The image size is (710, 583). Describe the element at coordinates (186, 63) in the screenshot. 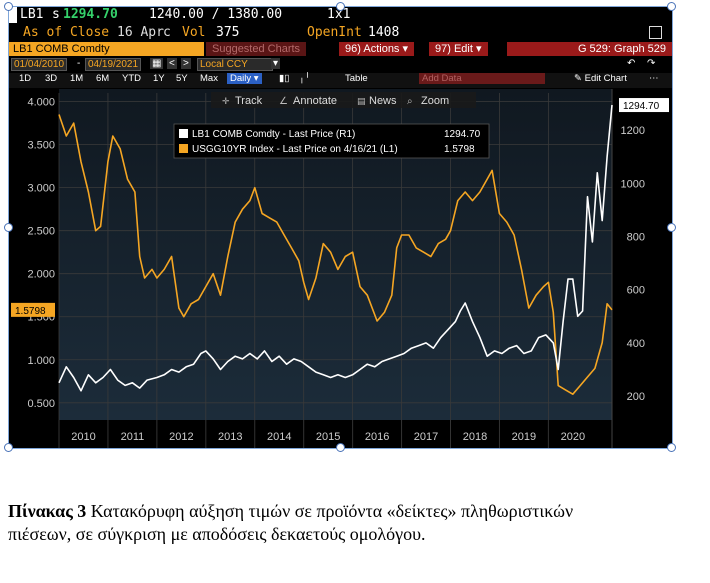

I see `chevron-right-icon: >` at that location.